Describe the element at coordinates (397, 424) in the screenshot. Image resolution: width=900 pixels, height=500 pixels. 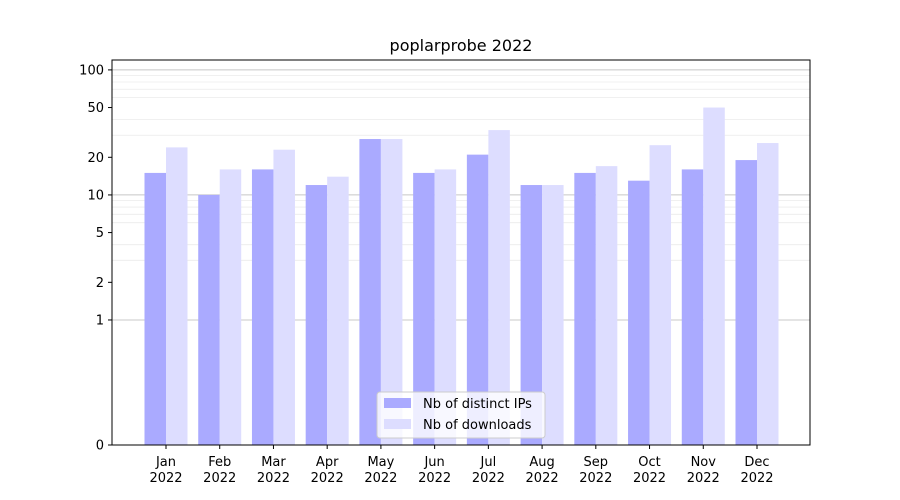
I see `legend-swatch-downloads` at that location.